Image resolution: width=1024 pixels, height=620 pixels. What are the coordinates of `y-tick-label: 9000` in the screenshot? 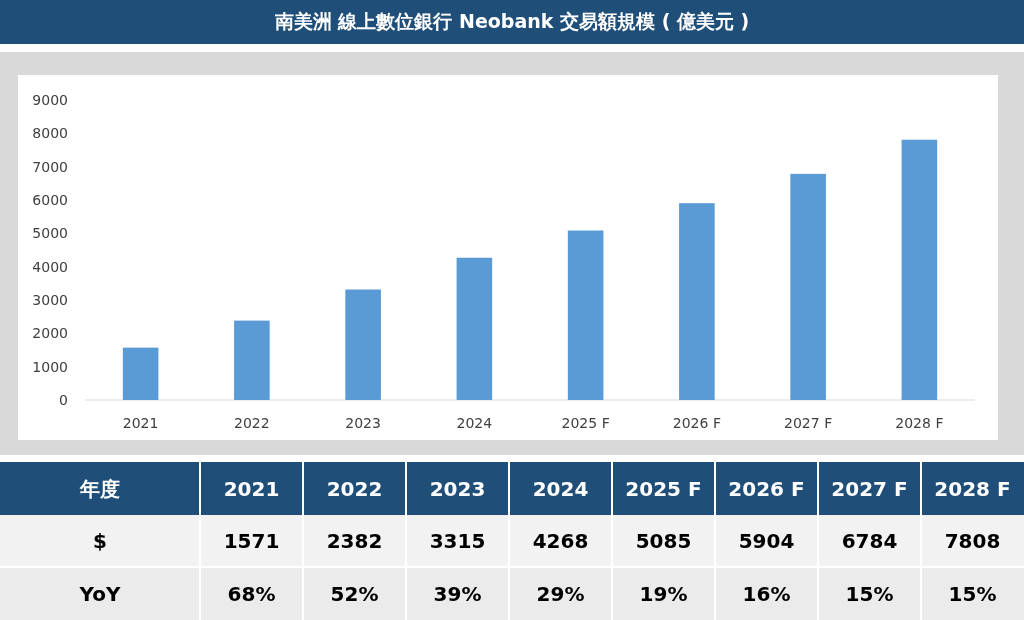 It's located at (50, 100).